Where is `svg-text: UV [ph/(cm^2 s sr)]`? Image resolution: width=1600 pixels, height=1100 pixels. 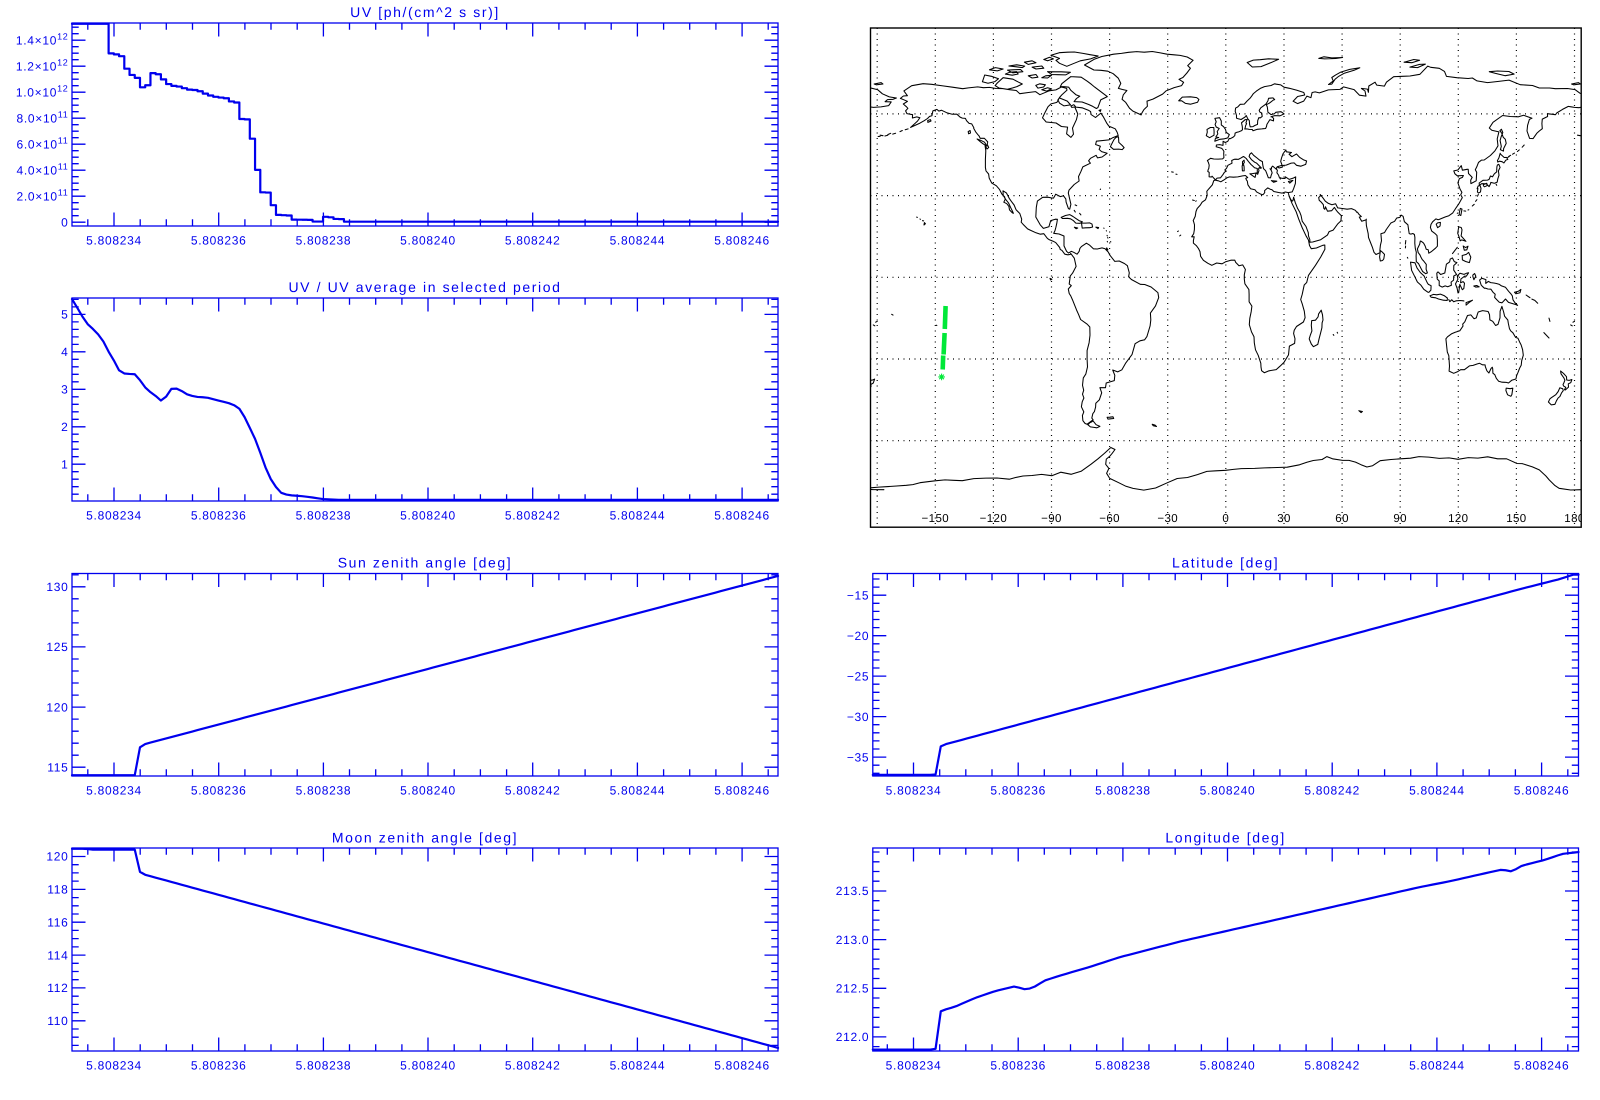 svg-text: UV [ph/(cm^2 s sr)] is located at coordinates (425, 12).